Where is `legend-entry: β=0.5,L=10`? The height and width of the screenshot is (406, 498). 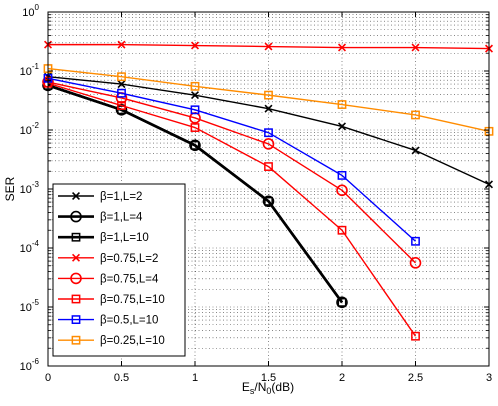 legend-entry: β=0.5,L=10 is located at coordinates (108, 321).